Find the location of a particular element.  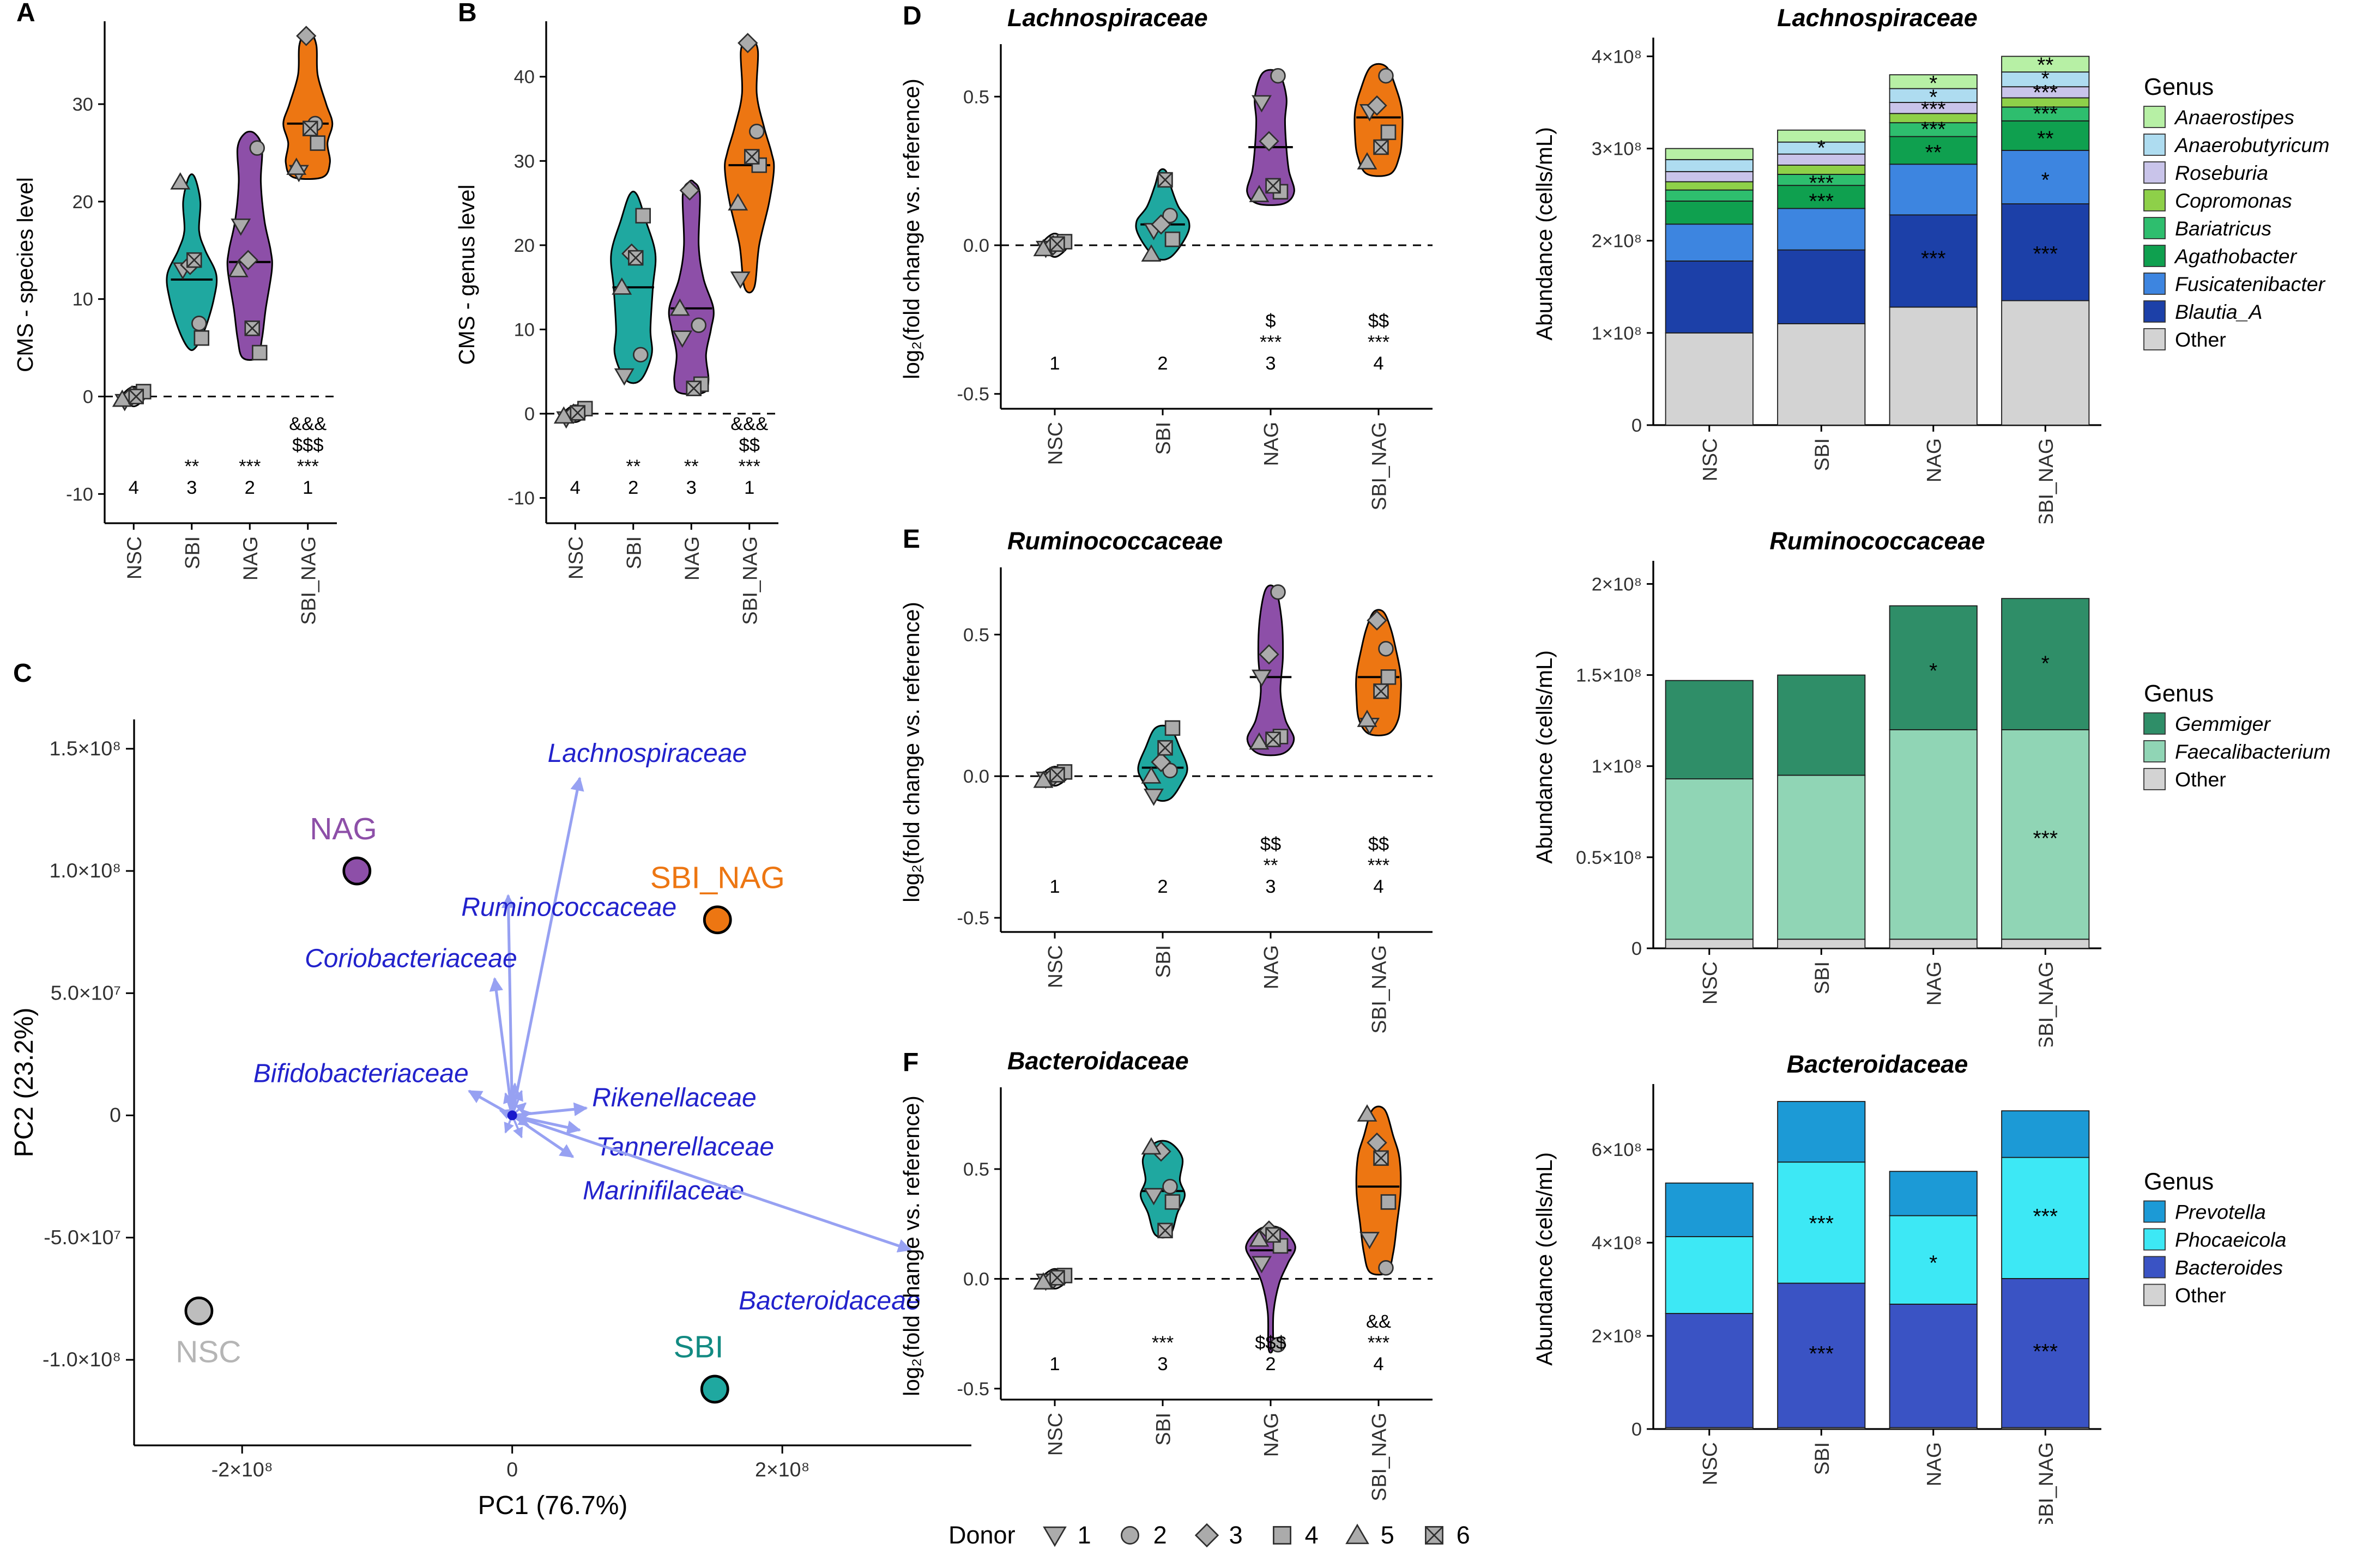

bar-NAG-Blautia_A is located at coordinates (1934, 261).